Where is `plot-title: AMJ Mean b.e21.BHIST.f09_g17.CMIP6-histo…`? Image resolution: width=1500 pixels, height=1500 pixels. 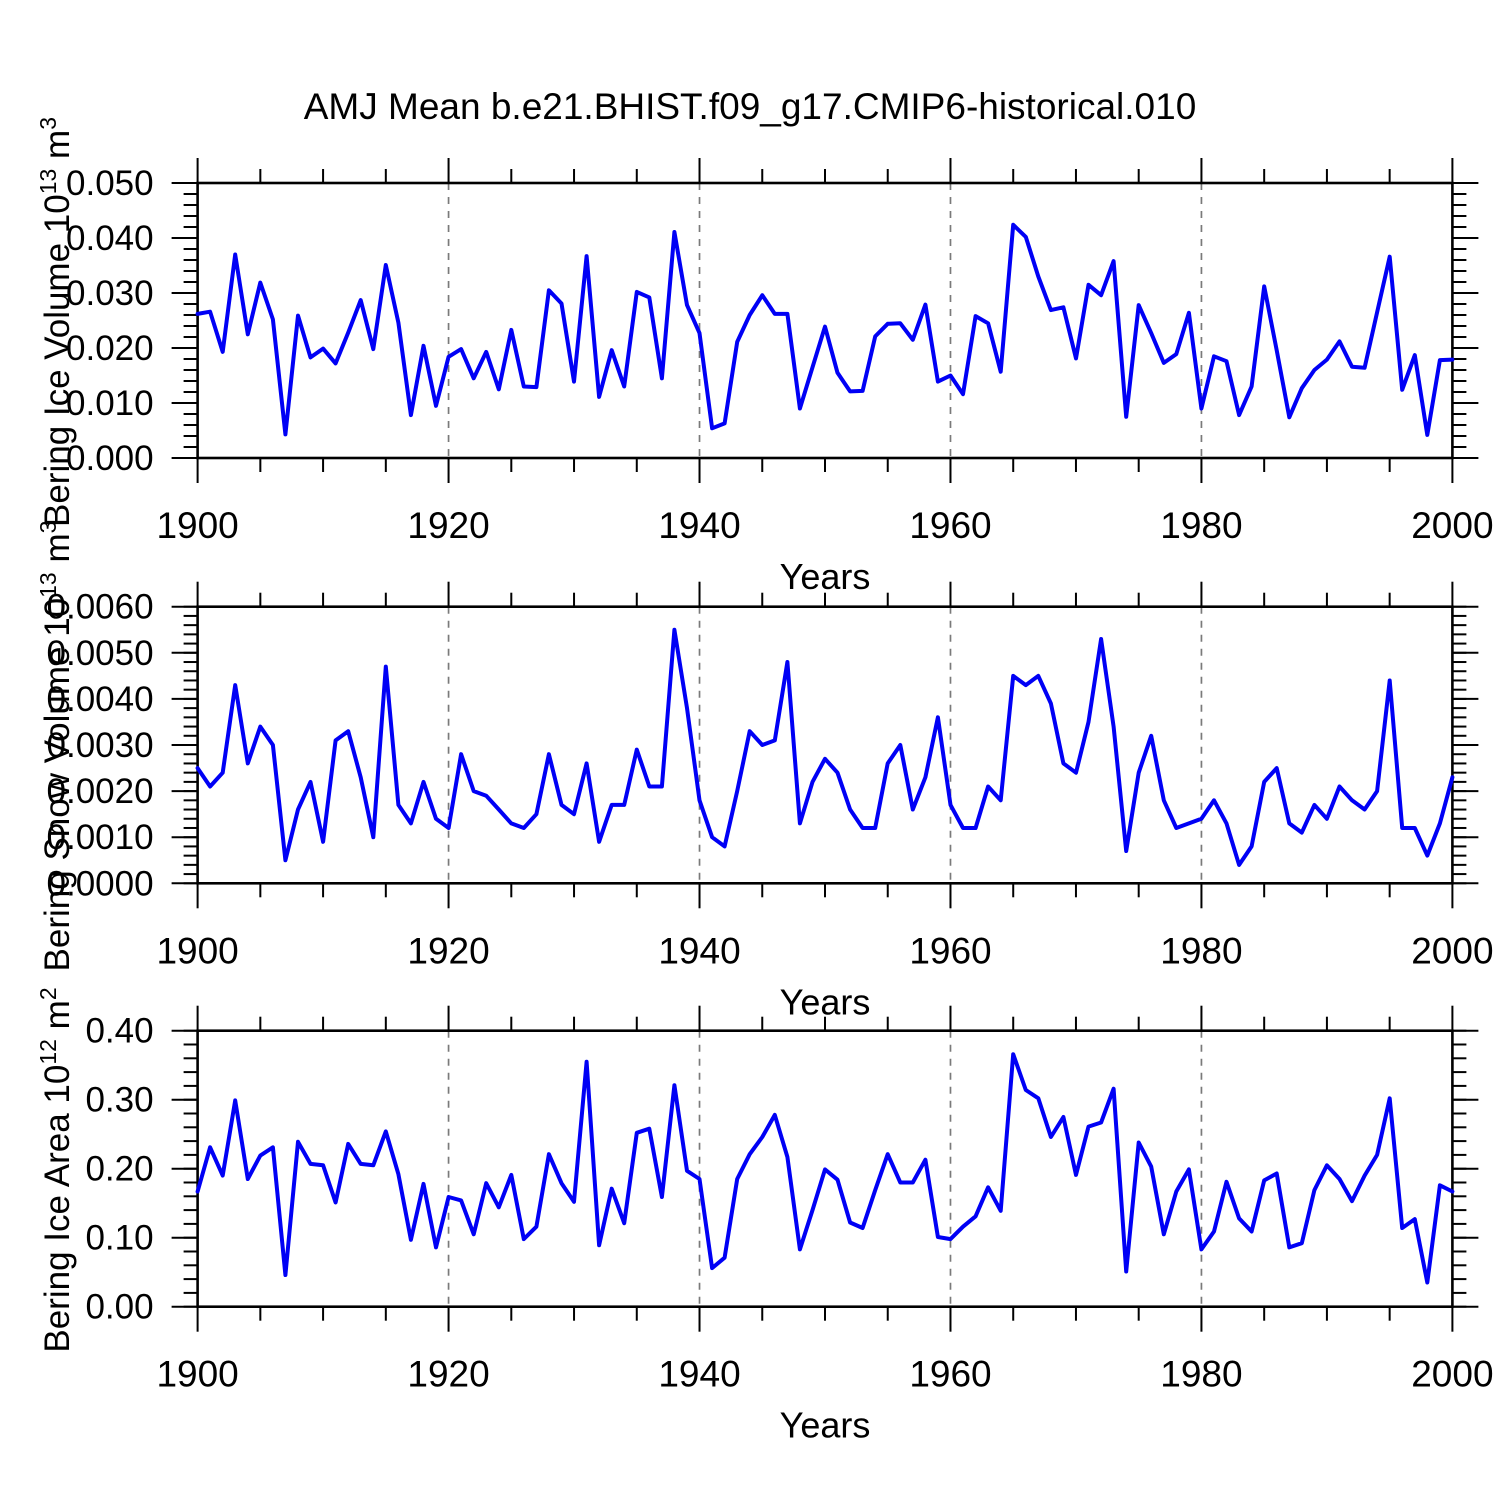 plot-title: AMJ Mean b.e21.BHIST.f09_g17.CMIP6-histo… is located at coordinates (750, 106).